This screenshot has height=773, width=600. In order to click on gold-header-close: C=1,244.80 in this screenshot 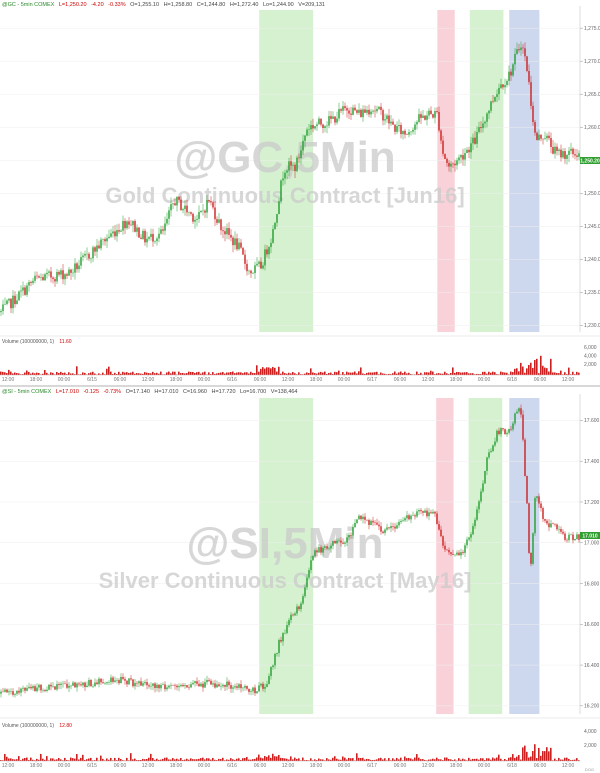, I will do `click(211, 5)`.